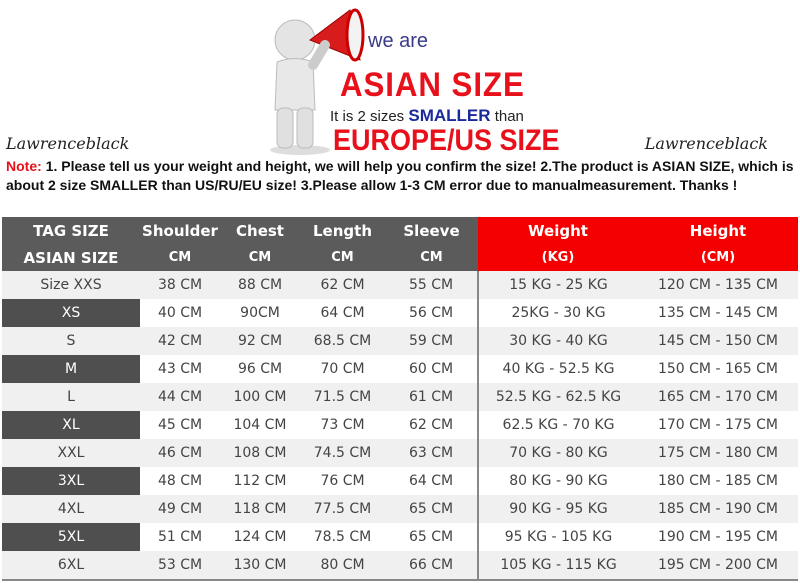 The width and height of the screenshot is (800, 583). What do you see at coordinates (342, 341) in the screenshot?
I see `value-cell: 68.5 CM` at bounding box center [342, 341].